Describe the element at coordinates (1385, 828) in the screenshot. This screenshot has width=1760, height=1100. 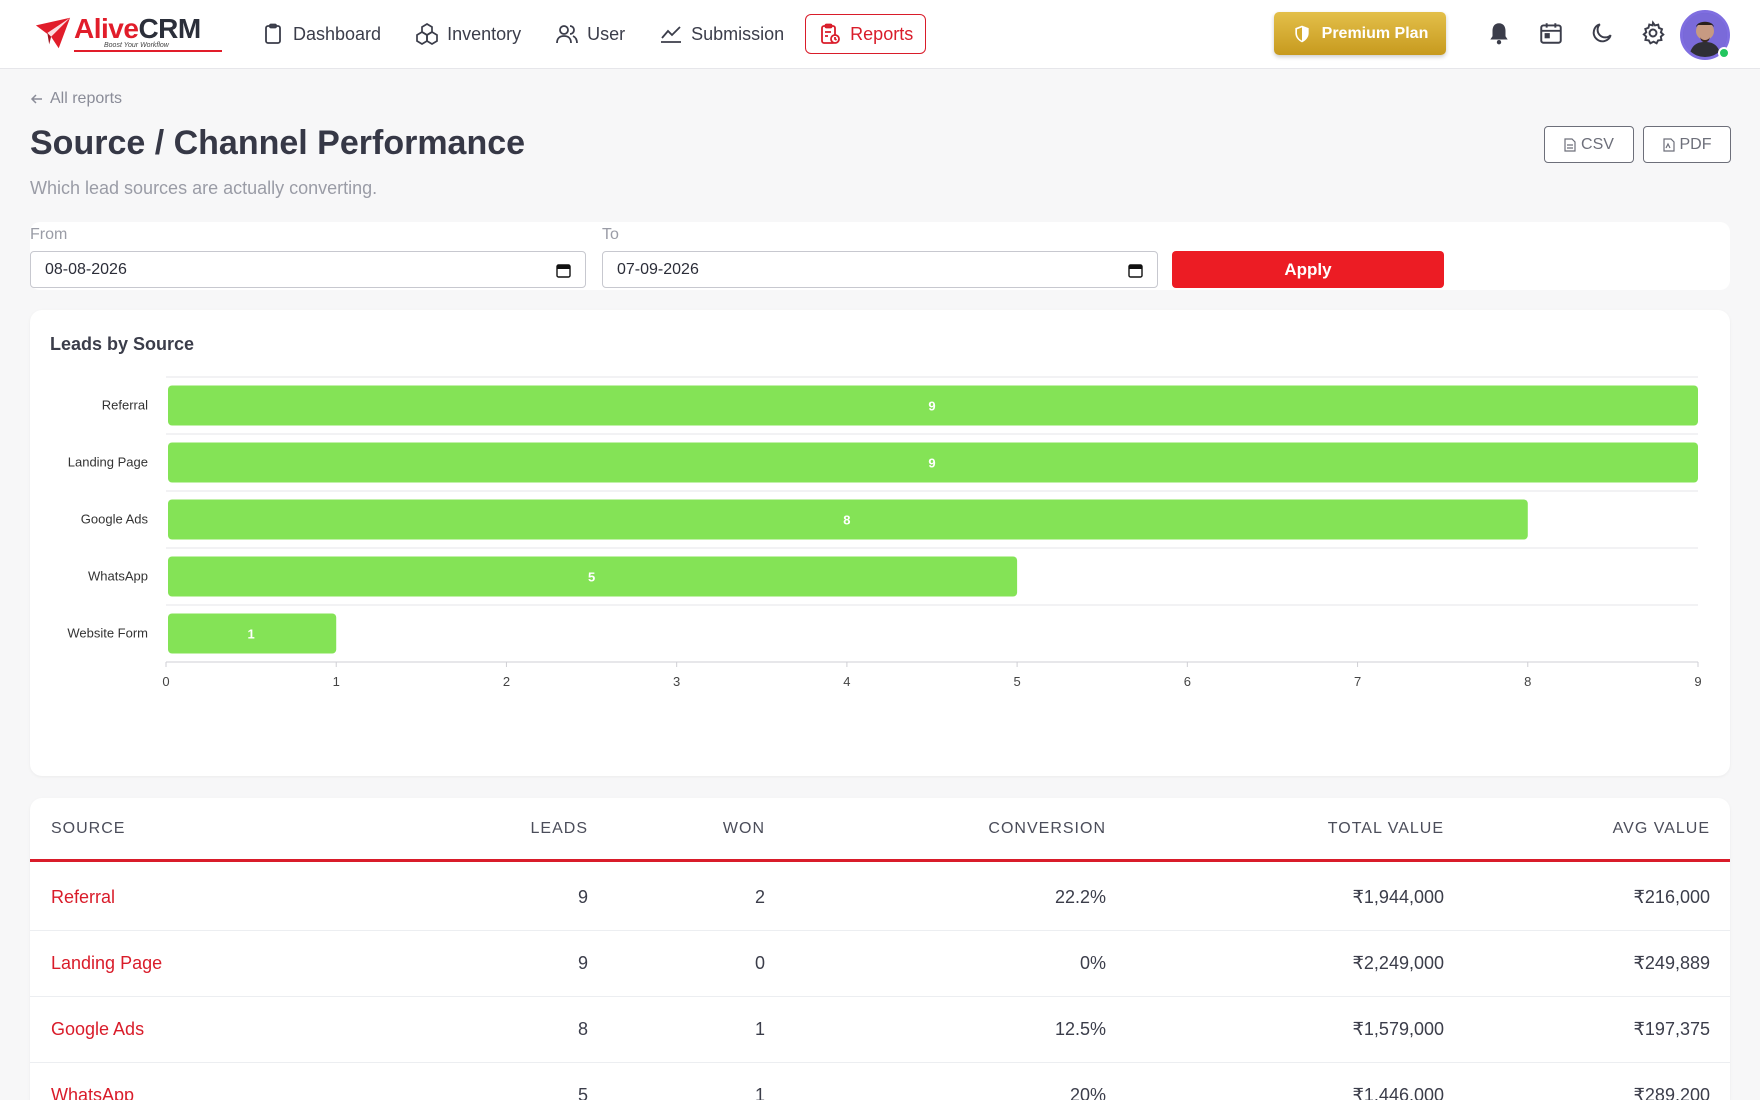
I see `col-total-value: TOTAL VALUE` at that location.